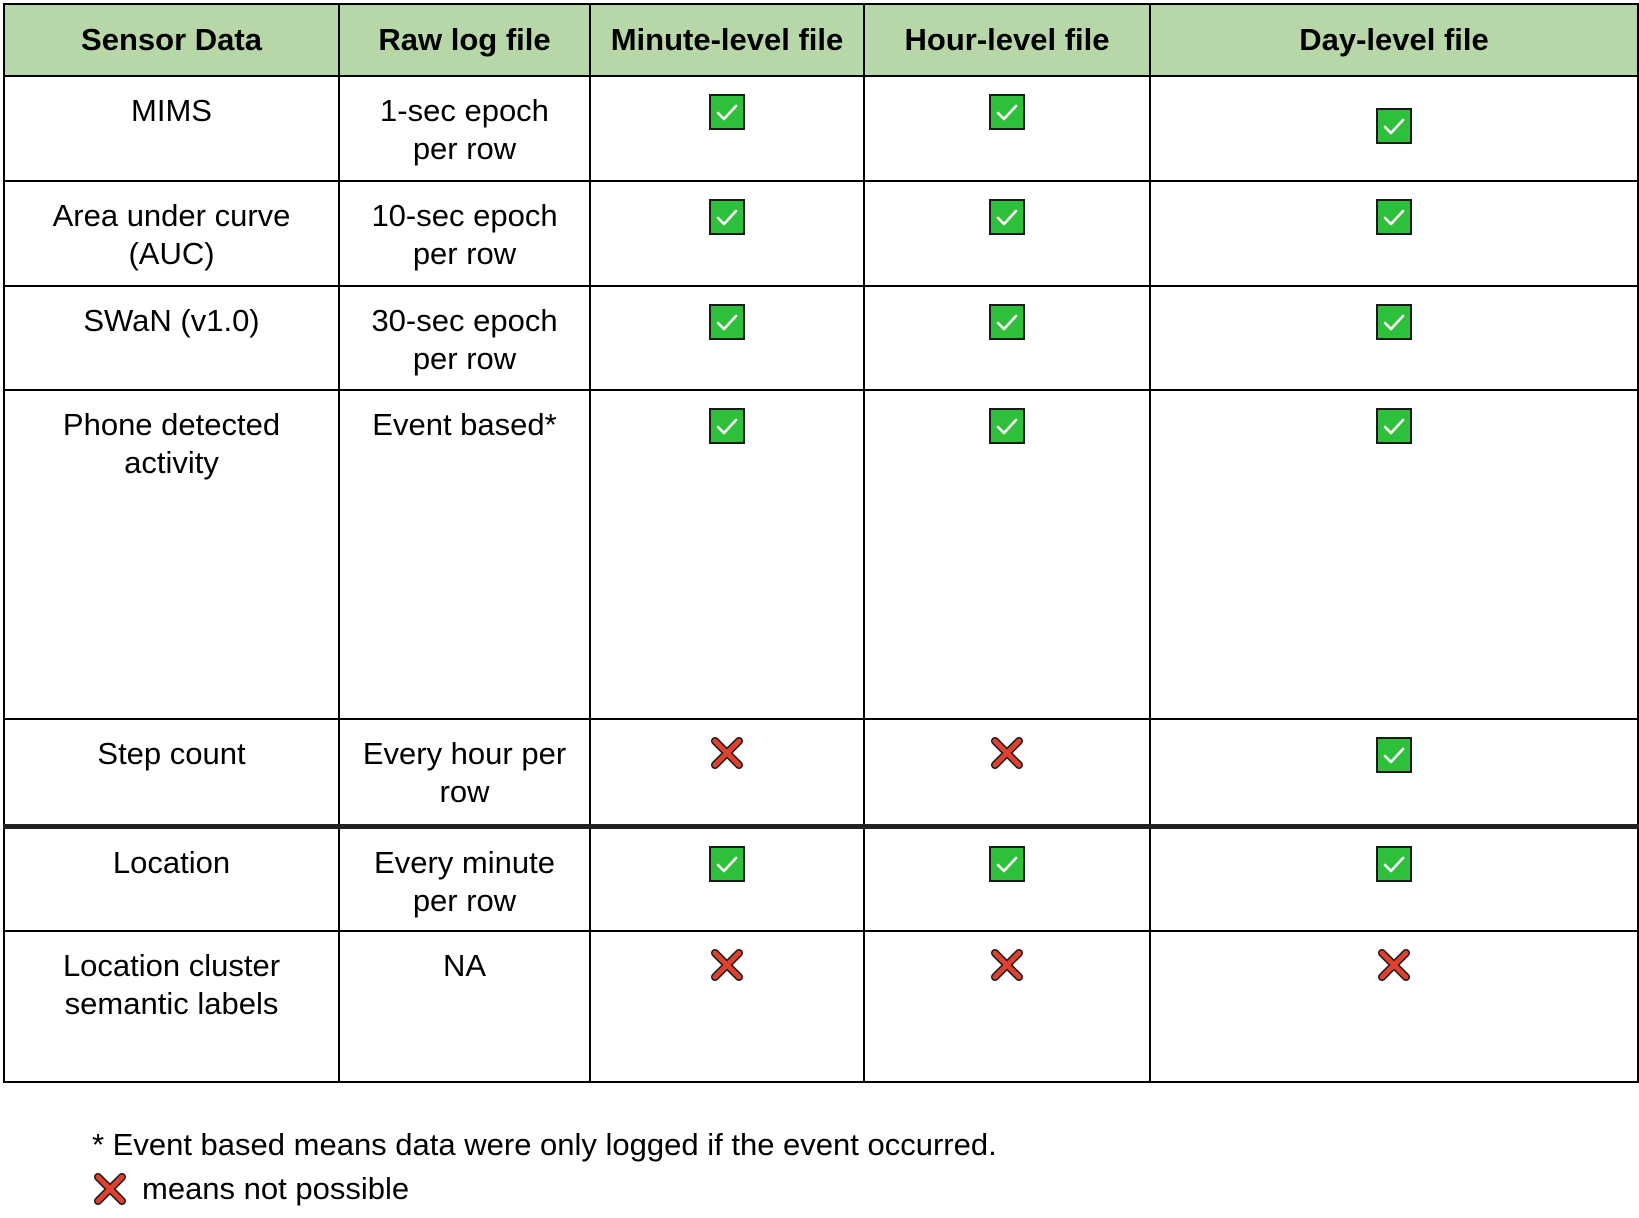 The width and height of the screenshot is (1639, 1218). Describe the element at coordinates (464, 40) in the screenshot. I see `header-raw-log-file: Raw log file` at that location.